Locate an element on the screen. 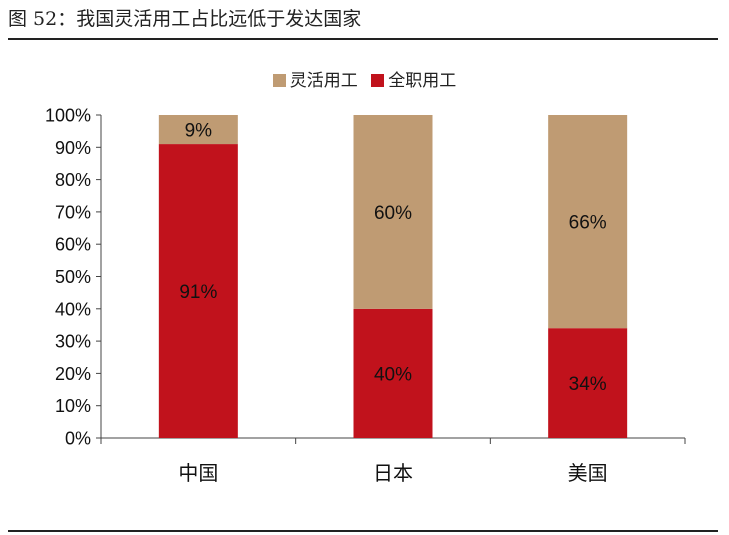 Image resolution: width=729 pixels, height=535 pixels. legend-swatch-fulltime is located at coordinates (378, 80).